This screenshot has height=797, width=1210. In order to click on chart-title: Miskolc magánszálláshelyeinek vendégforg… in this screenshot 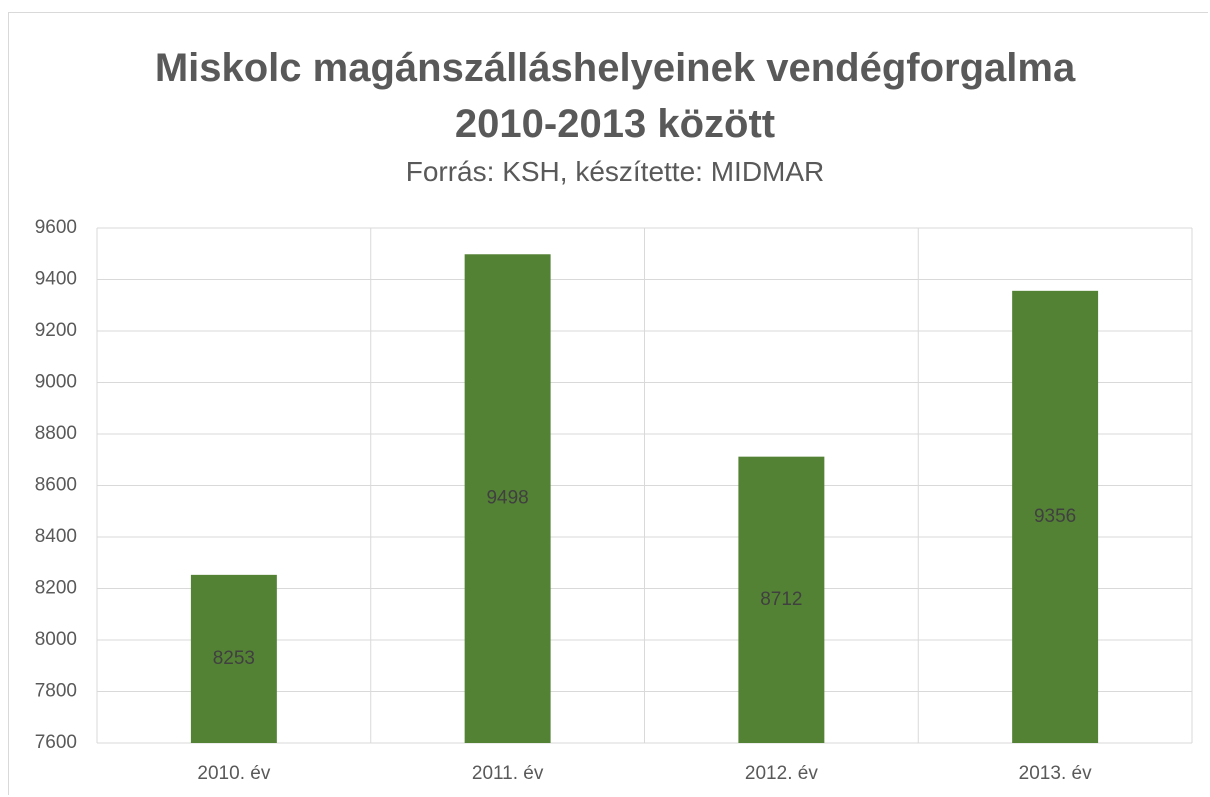, I will do `click(615, 96)`.